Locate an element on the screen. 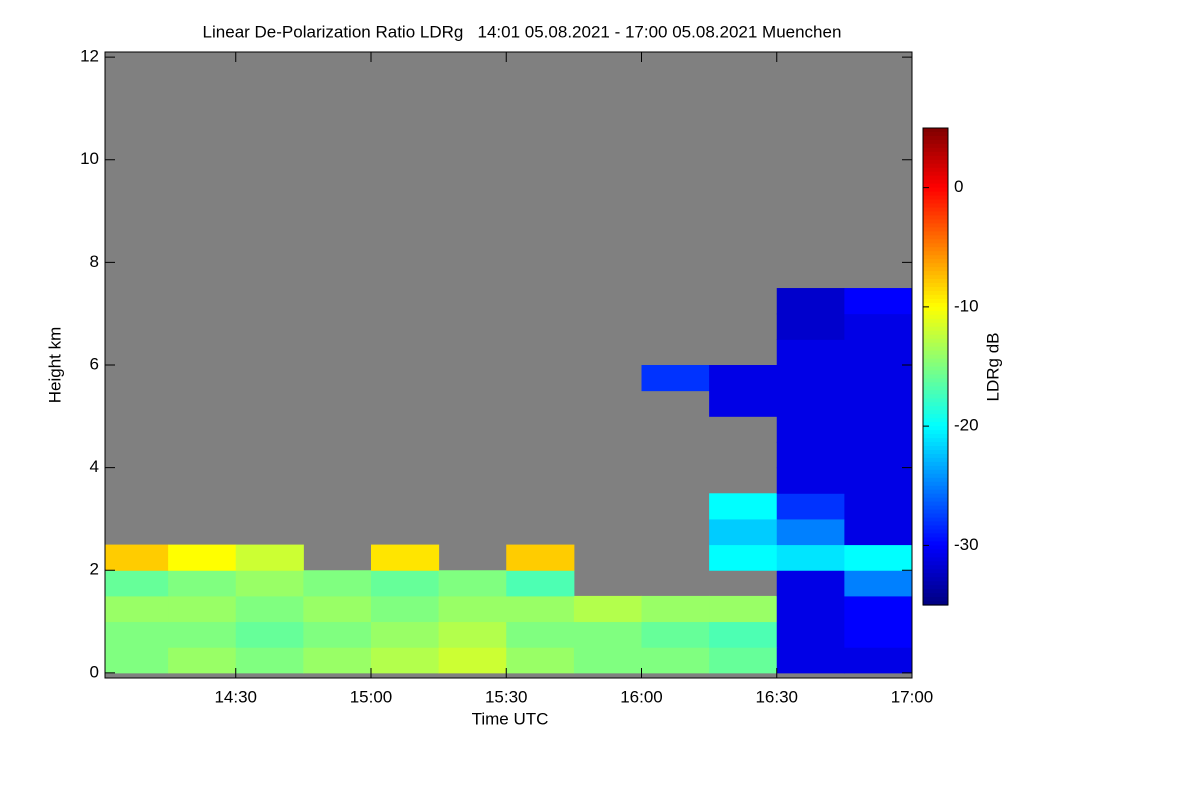  x-tick-label: 16:00 is located at coordinates (641, 696).